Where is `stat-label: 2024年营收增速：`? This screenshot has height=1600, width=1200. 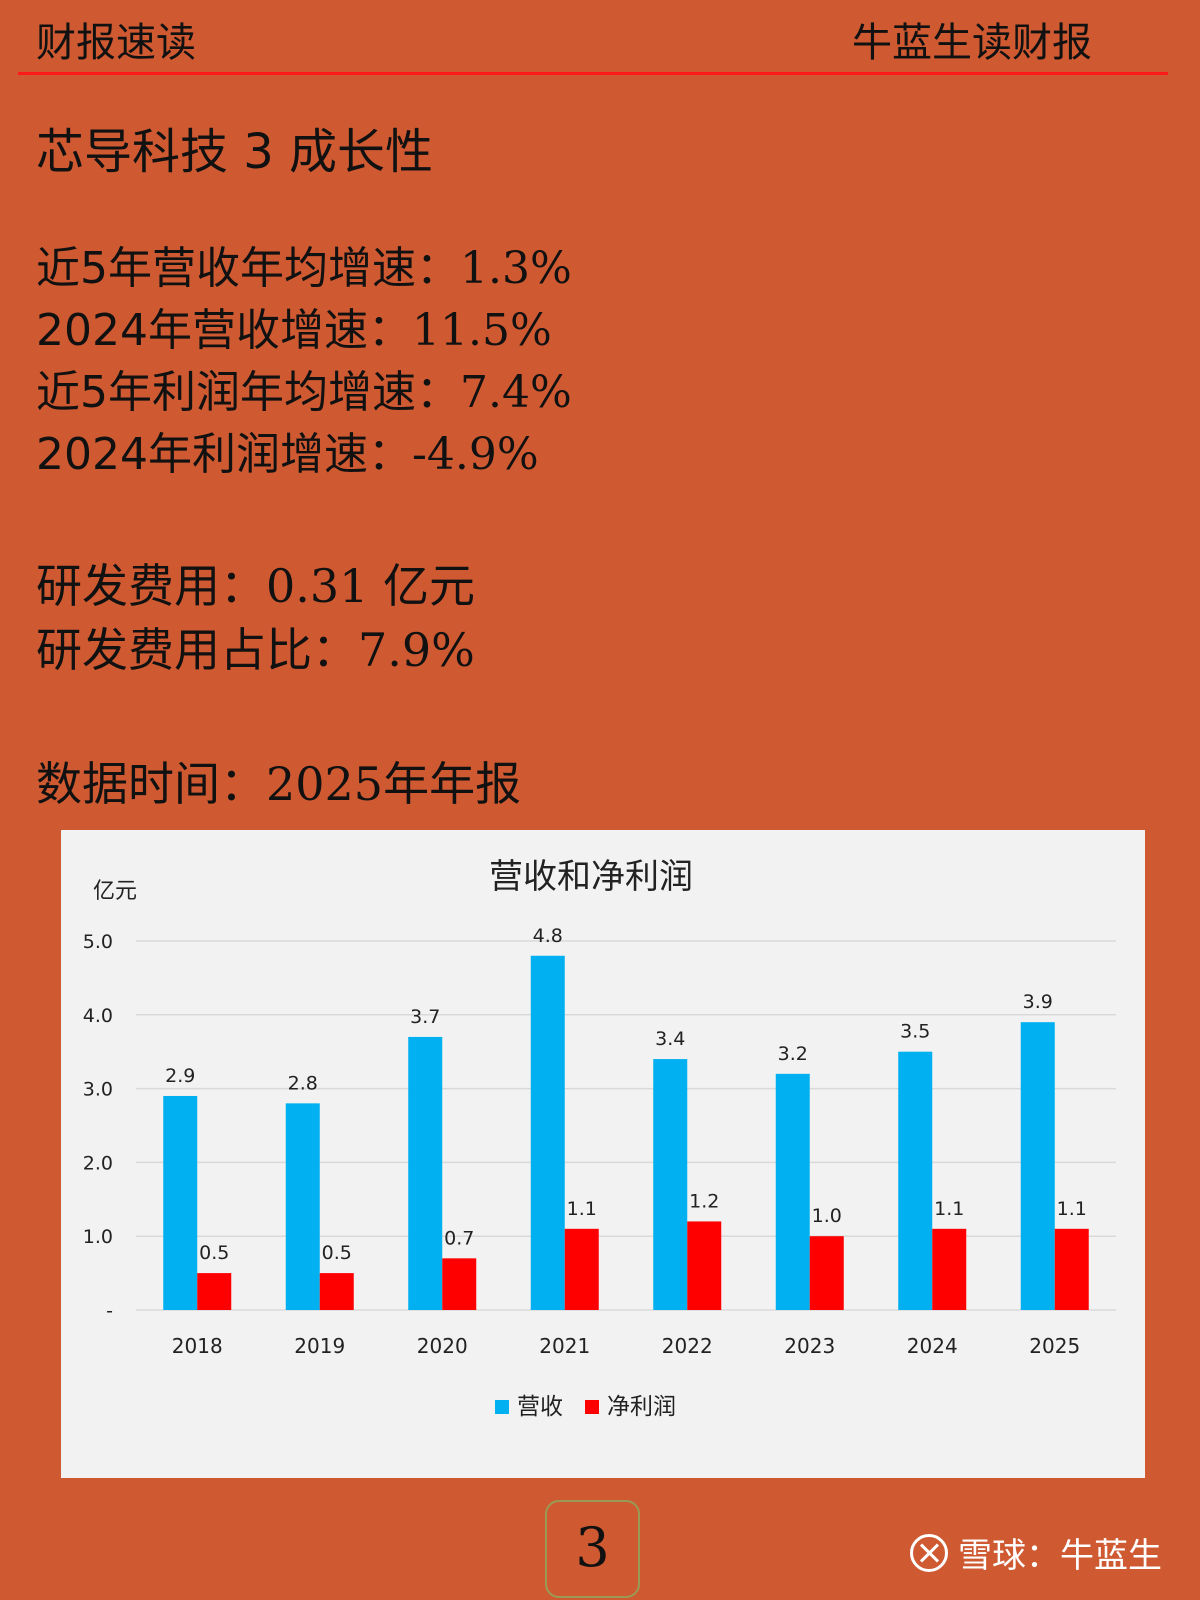
stat-label: 2024年营收增速： is located at coordinates (224, 330).